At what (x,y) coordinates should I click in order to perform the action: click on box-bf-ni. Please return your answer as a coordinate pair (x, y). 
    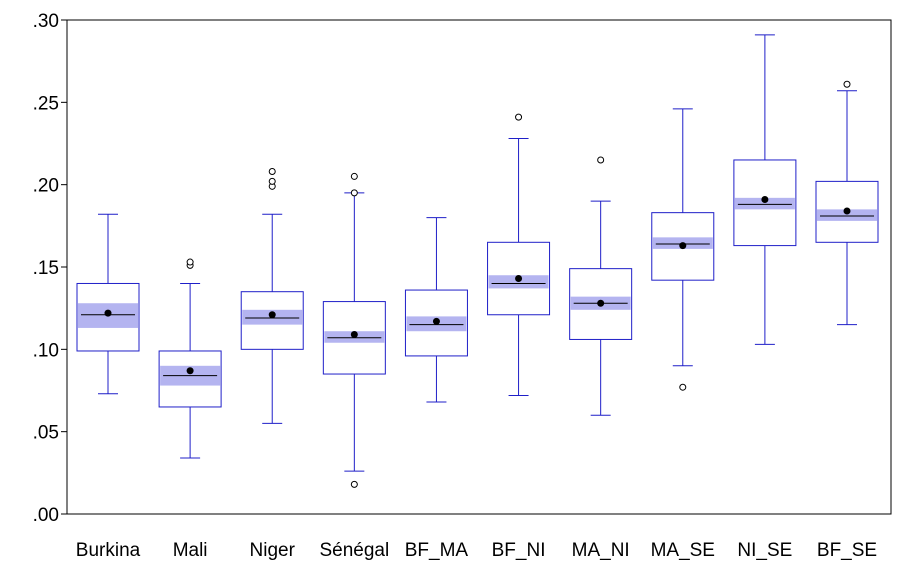
    Looking at the image, I should click on (519, 254).